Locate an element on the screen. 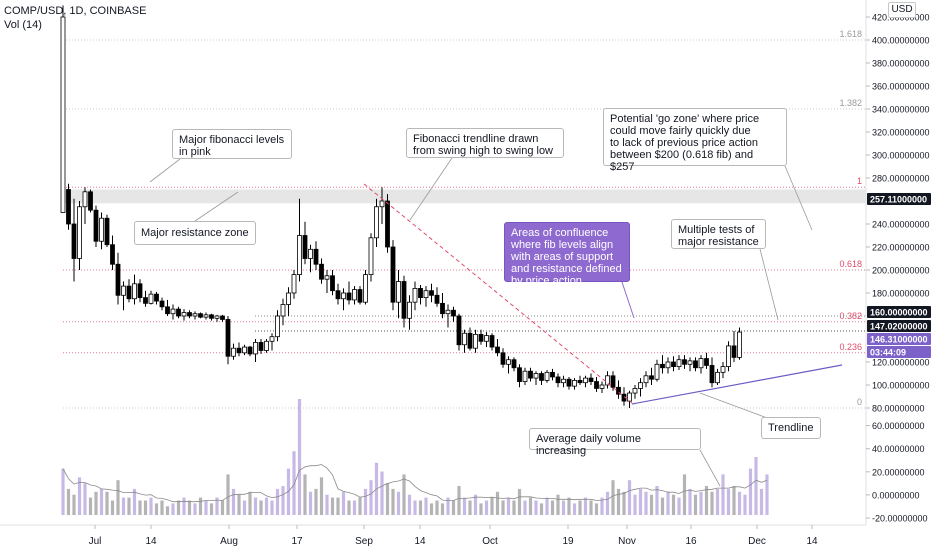 This screenshot has width=932, height=550. fib-level-label: 0.236 is located at coordinates (850, 347).